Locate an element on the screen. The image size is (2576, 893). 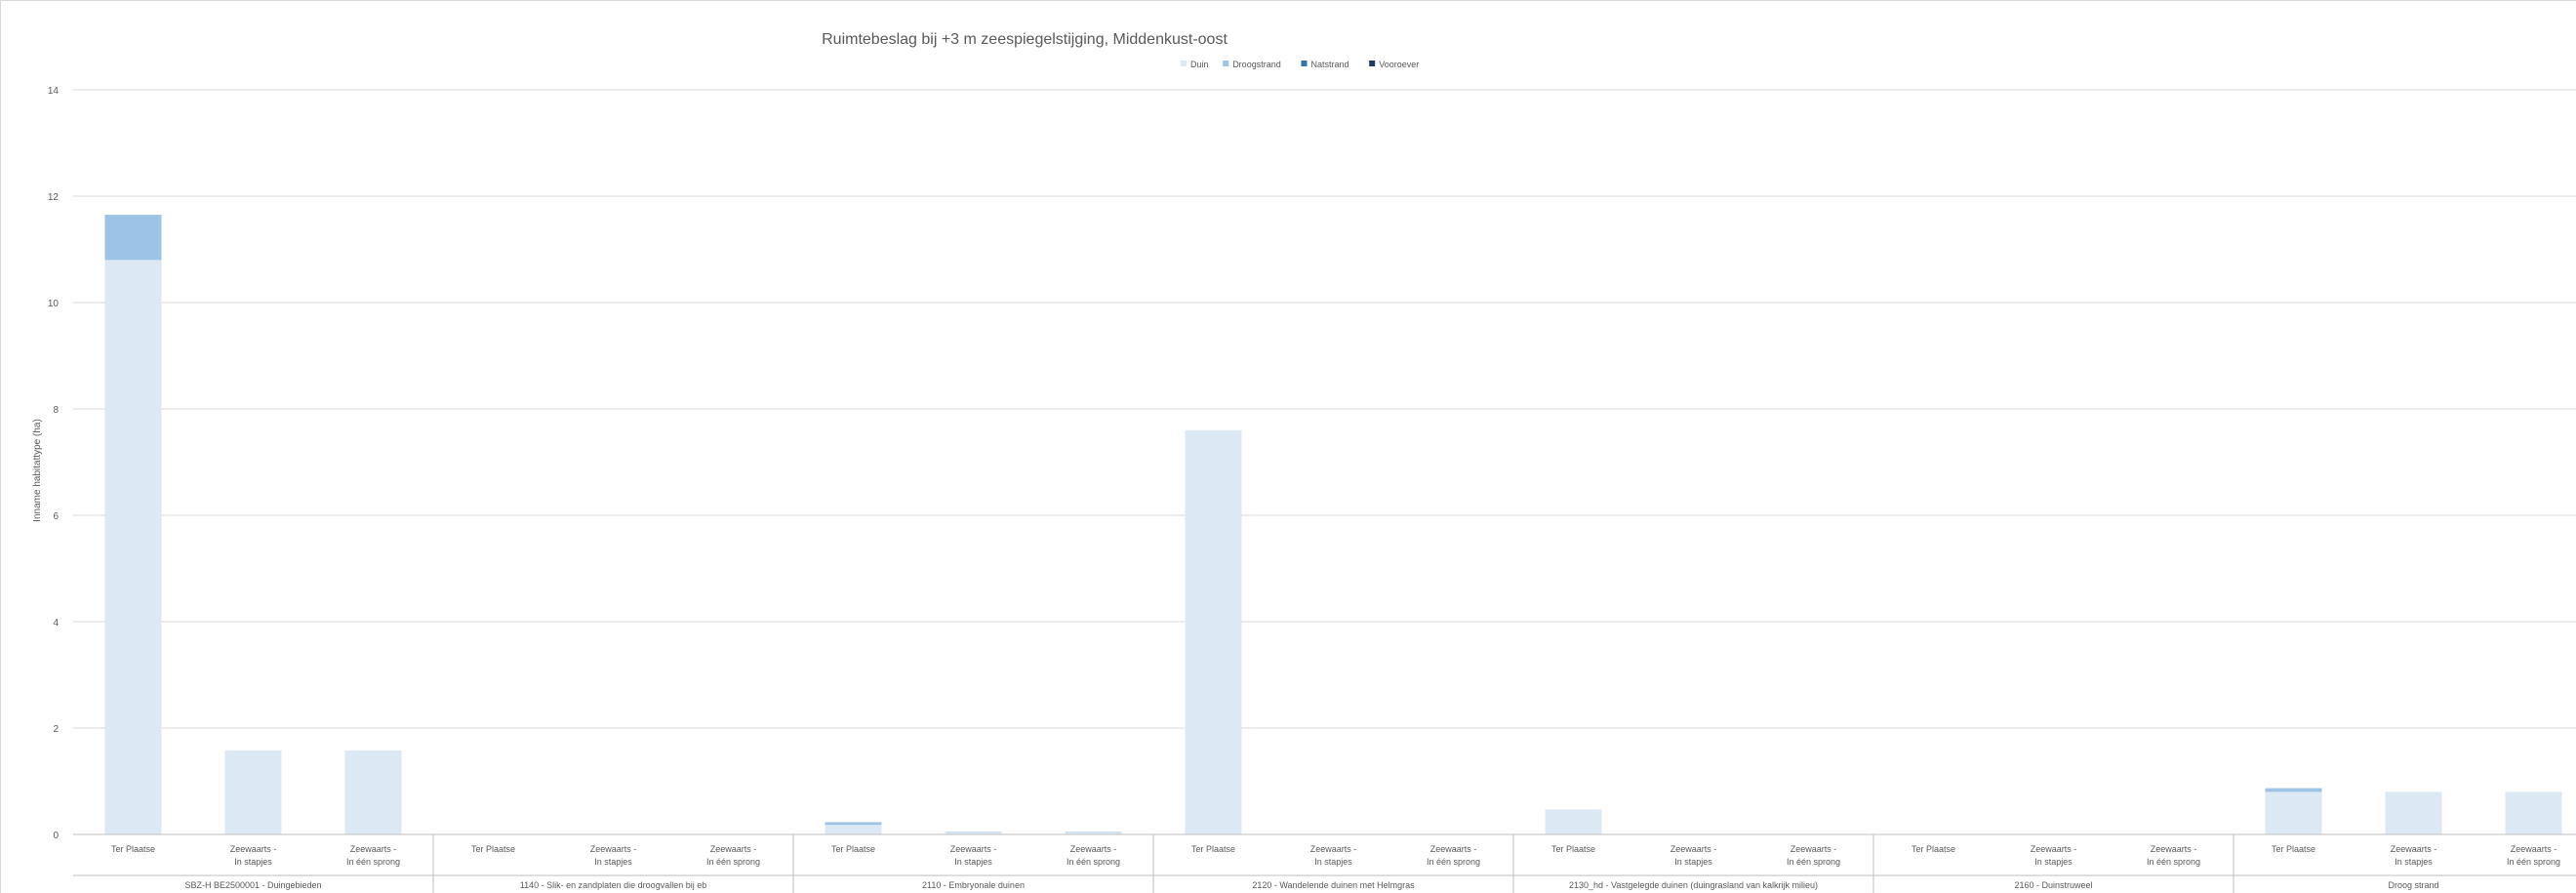
y-tick-label: 12 is located at coordinates (54, 197).